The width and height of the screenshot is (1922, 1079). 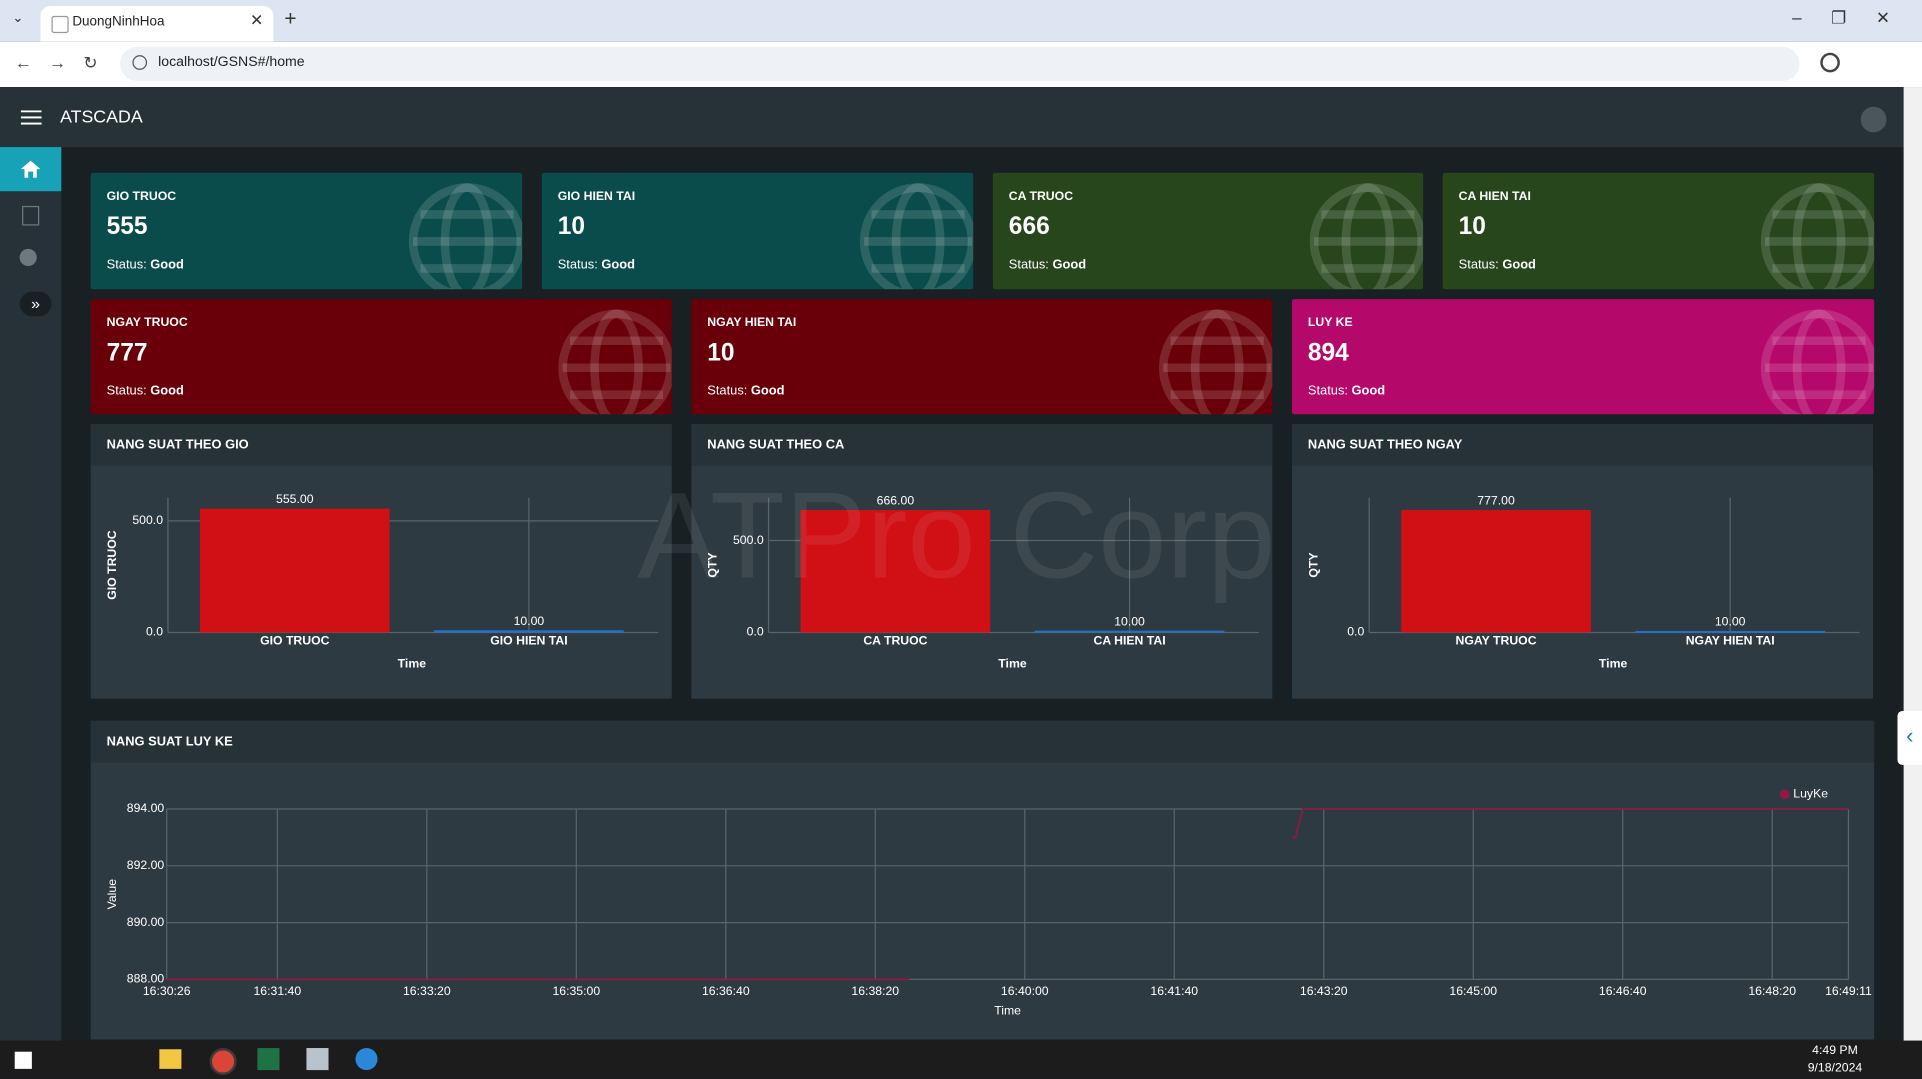 I want to click on card-label: NGAY TRUOC, so click(x=147, y=323).